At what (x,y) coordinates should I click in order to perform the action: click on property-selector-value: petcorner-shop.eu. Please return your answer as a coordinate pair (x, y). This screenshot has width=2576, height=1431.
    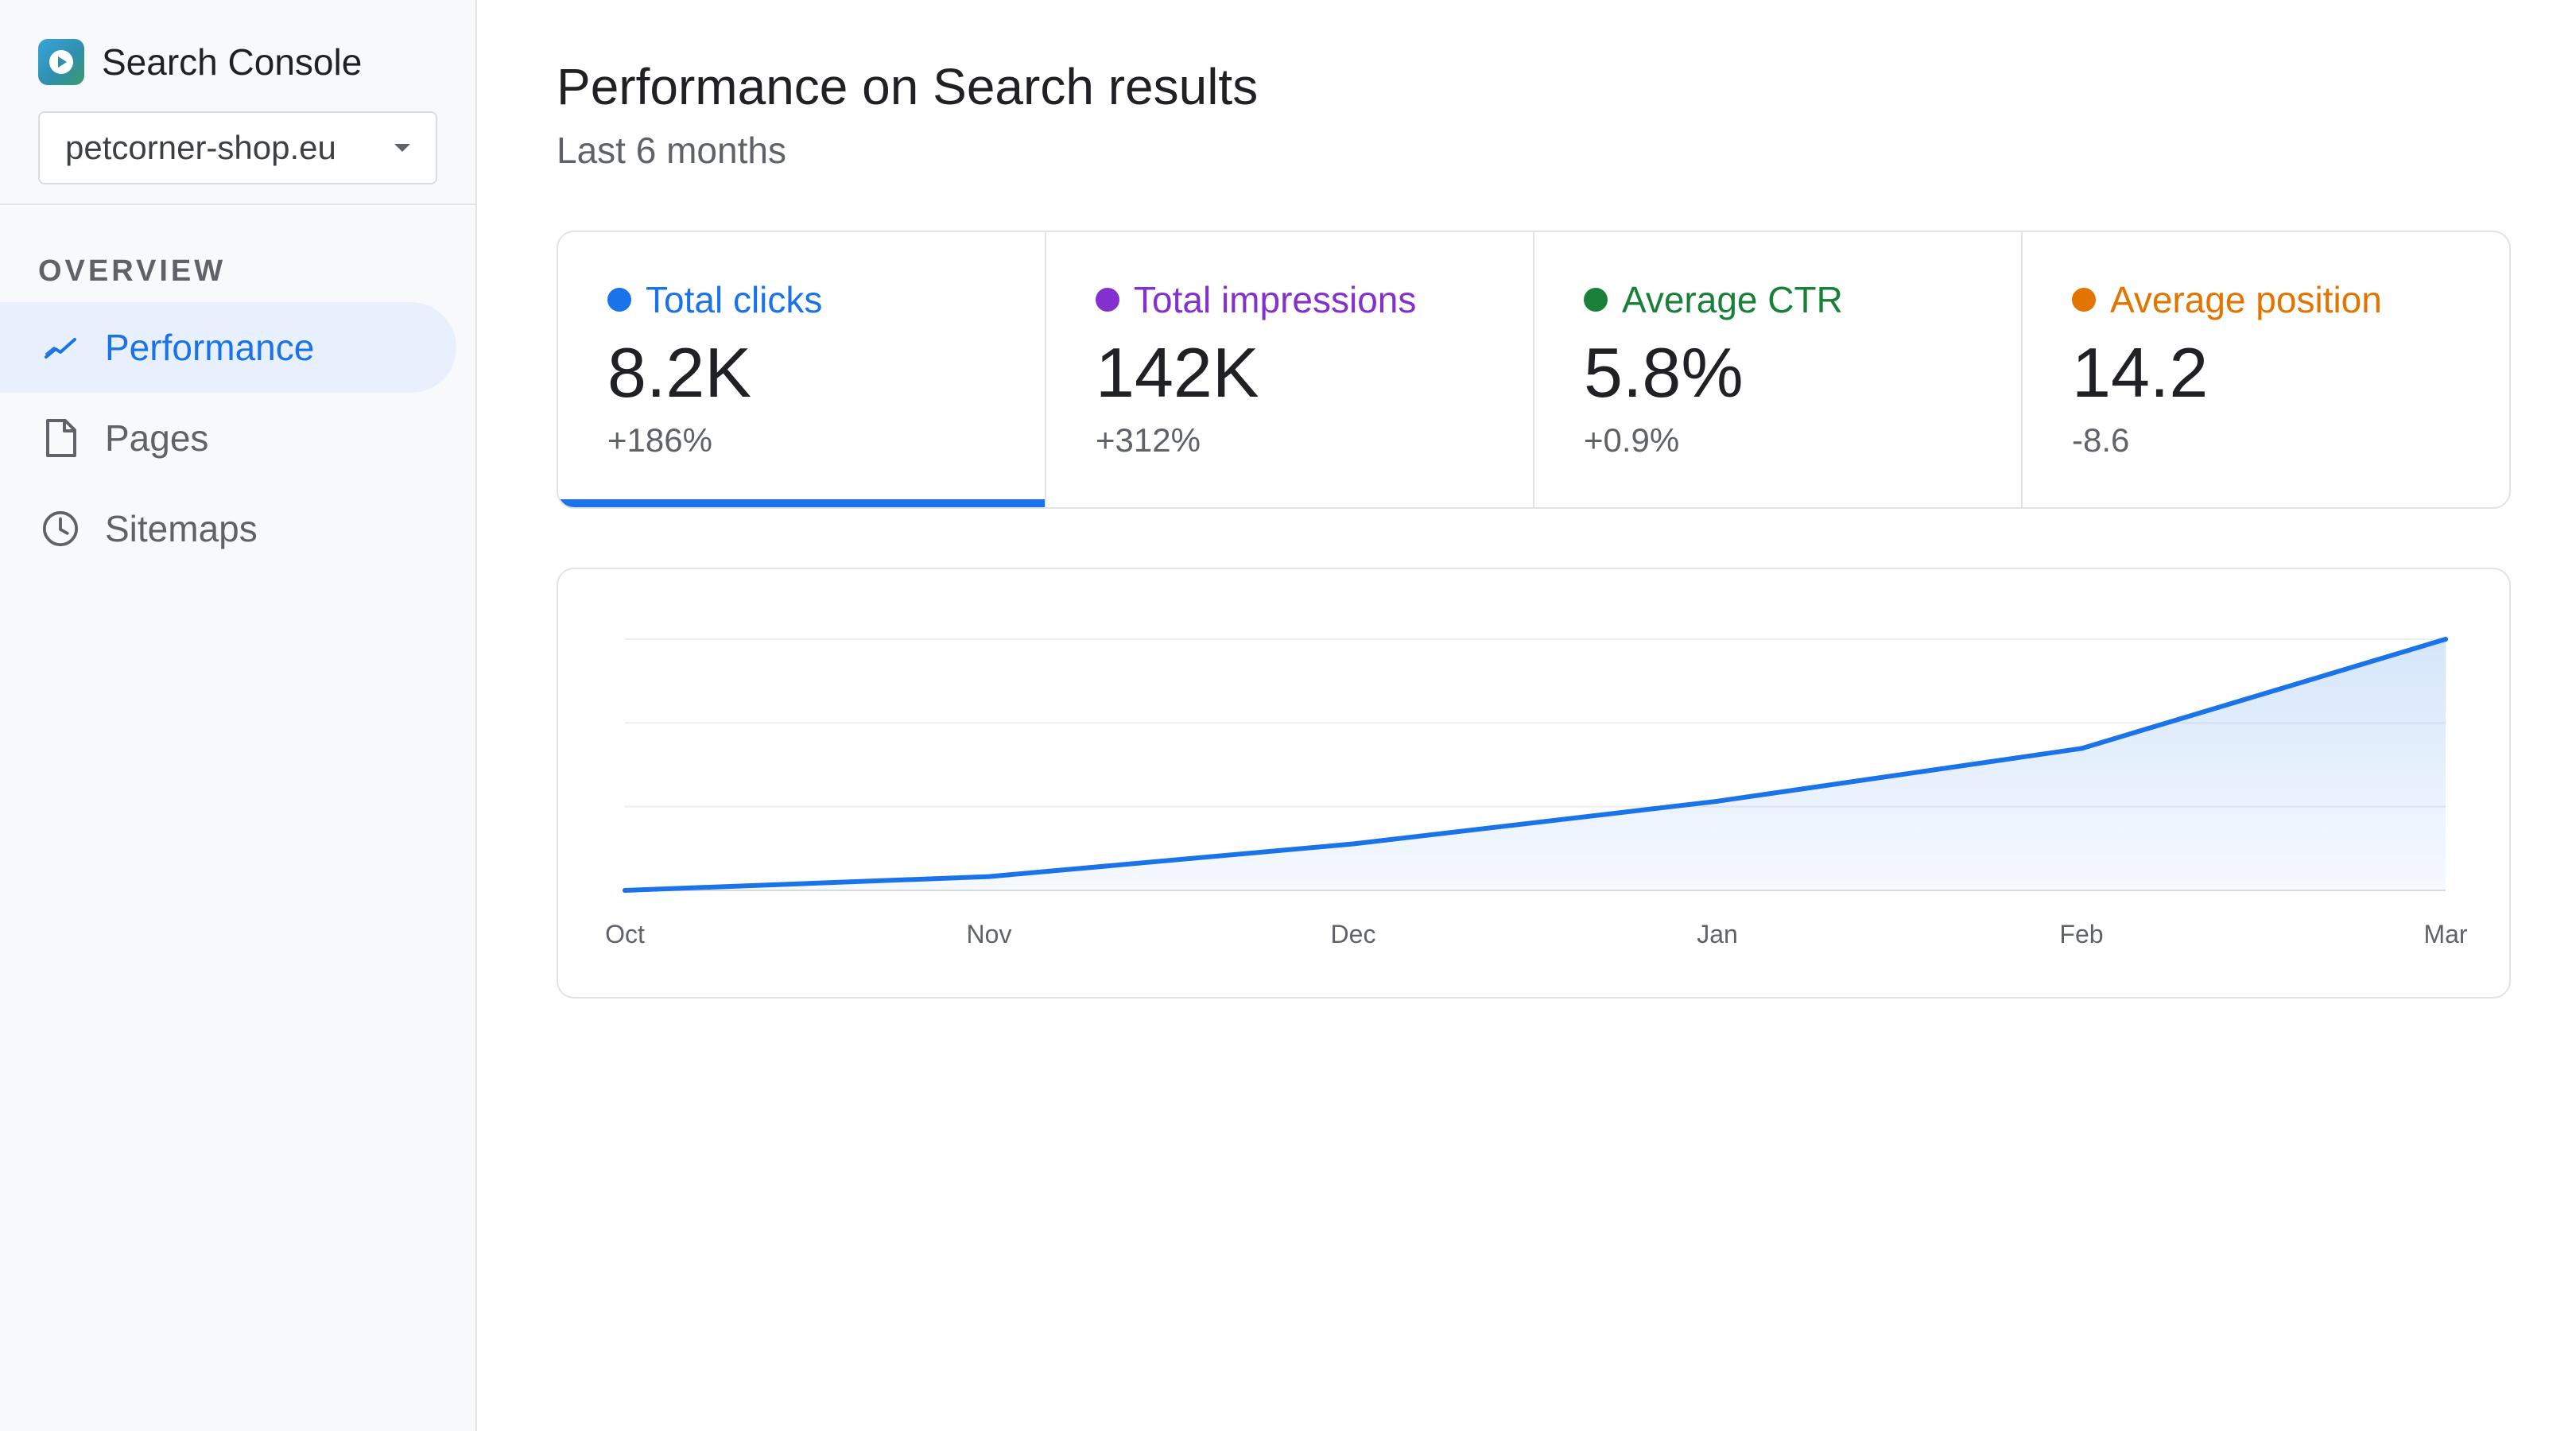
    Looking at the image, I should click on (201, 147).